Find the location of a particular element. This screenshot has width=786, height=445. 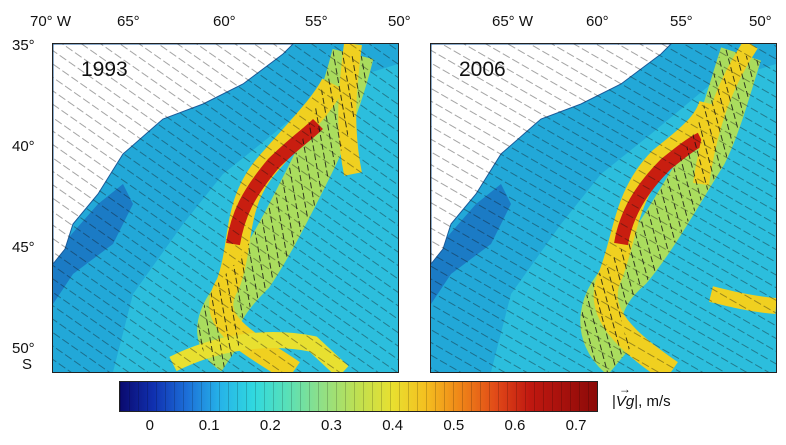

colorbar-tick-4: 0.4 is located at coordinates (393, 425).